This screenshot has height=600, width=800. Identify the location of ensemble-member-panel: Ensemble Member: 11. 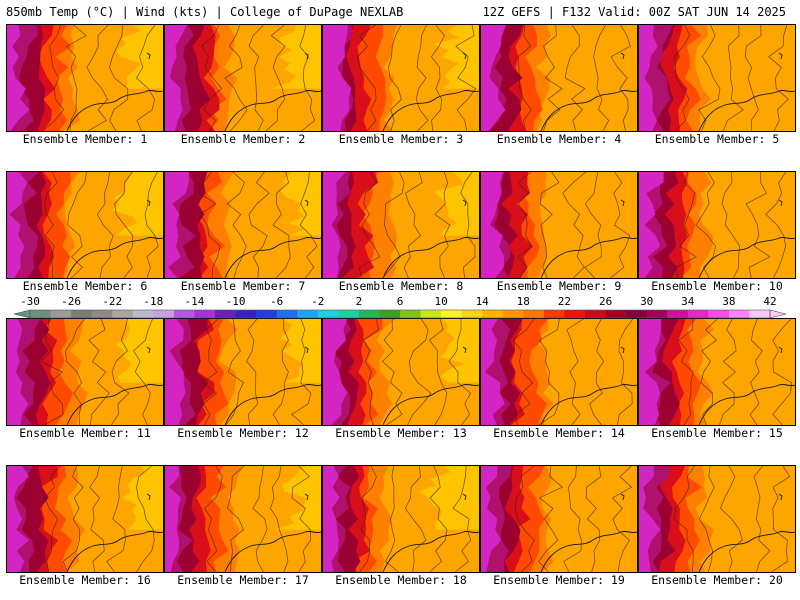
(85, 385).